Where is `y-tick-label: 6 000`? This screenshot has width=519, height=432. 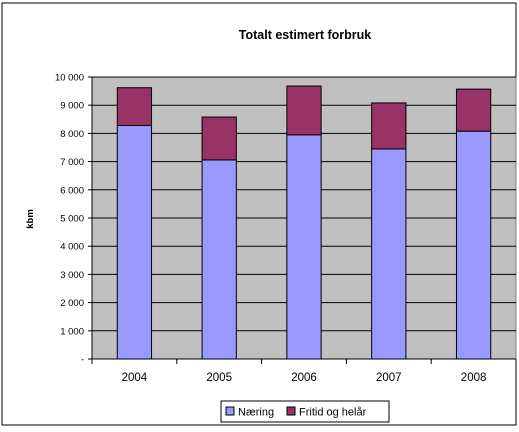
y-tick-label: 6 000 is located at coordinates (72, 190).